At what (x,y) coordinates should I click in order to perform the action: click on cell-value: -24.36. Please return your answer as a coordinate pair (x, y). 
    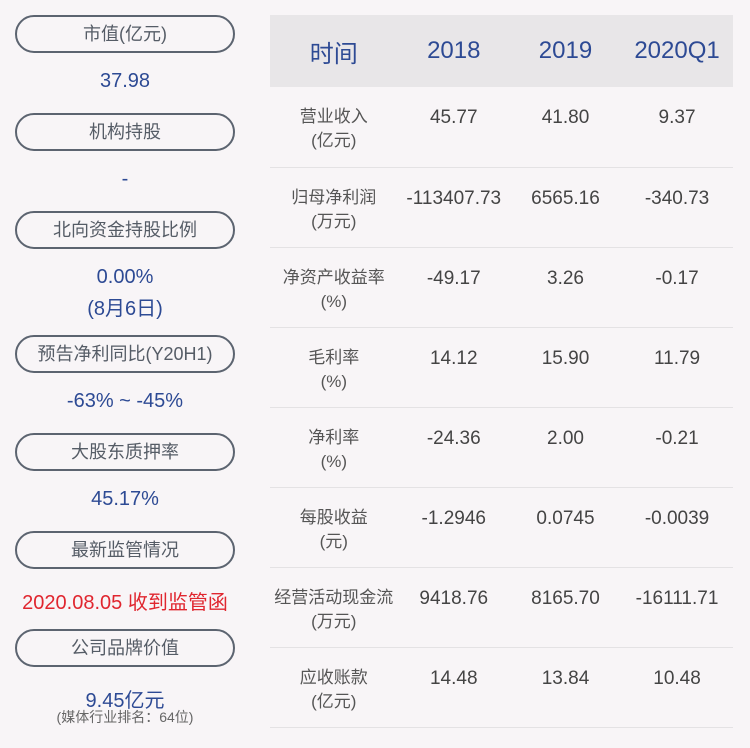
    Looking at the image, I should click on (453, 447).